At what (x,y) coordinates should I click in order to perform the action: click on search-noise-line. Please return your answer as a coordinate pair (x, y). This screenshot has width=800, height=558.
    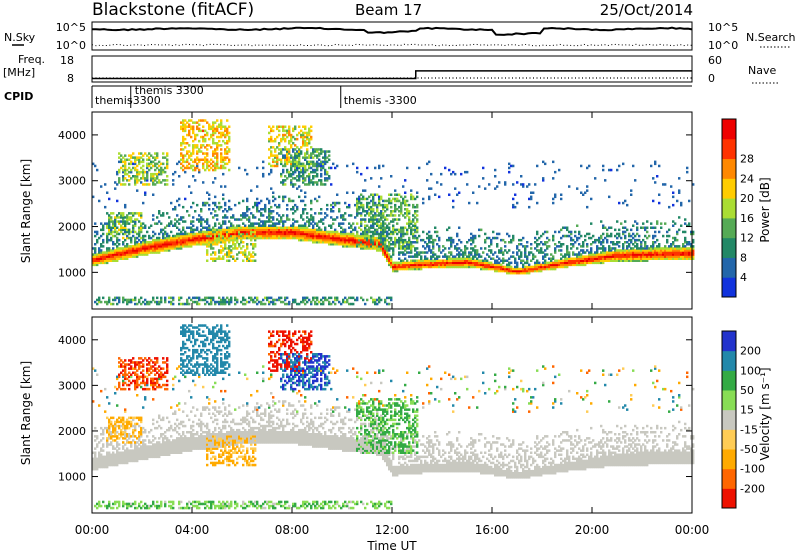
    Looking at the image, I should click on (392, 44).